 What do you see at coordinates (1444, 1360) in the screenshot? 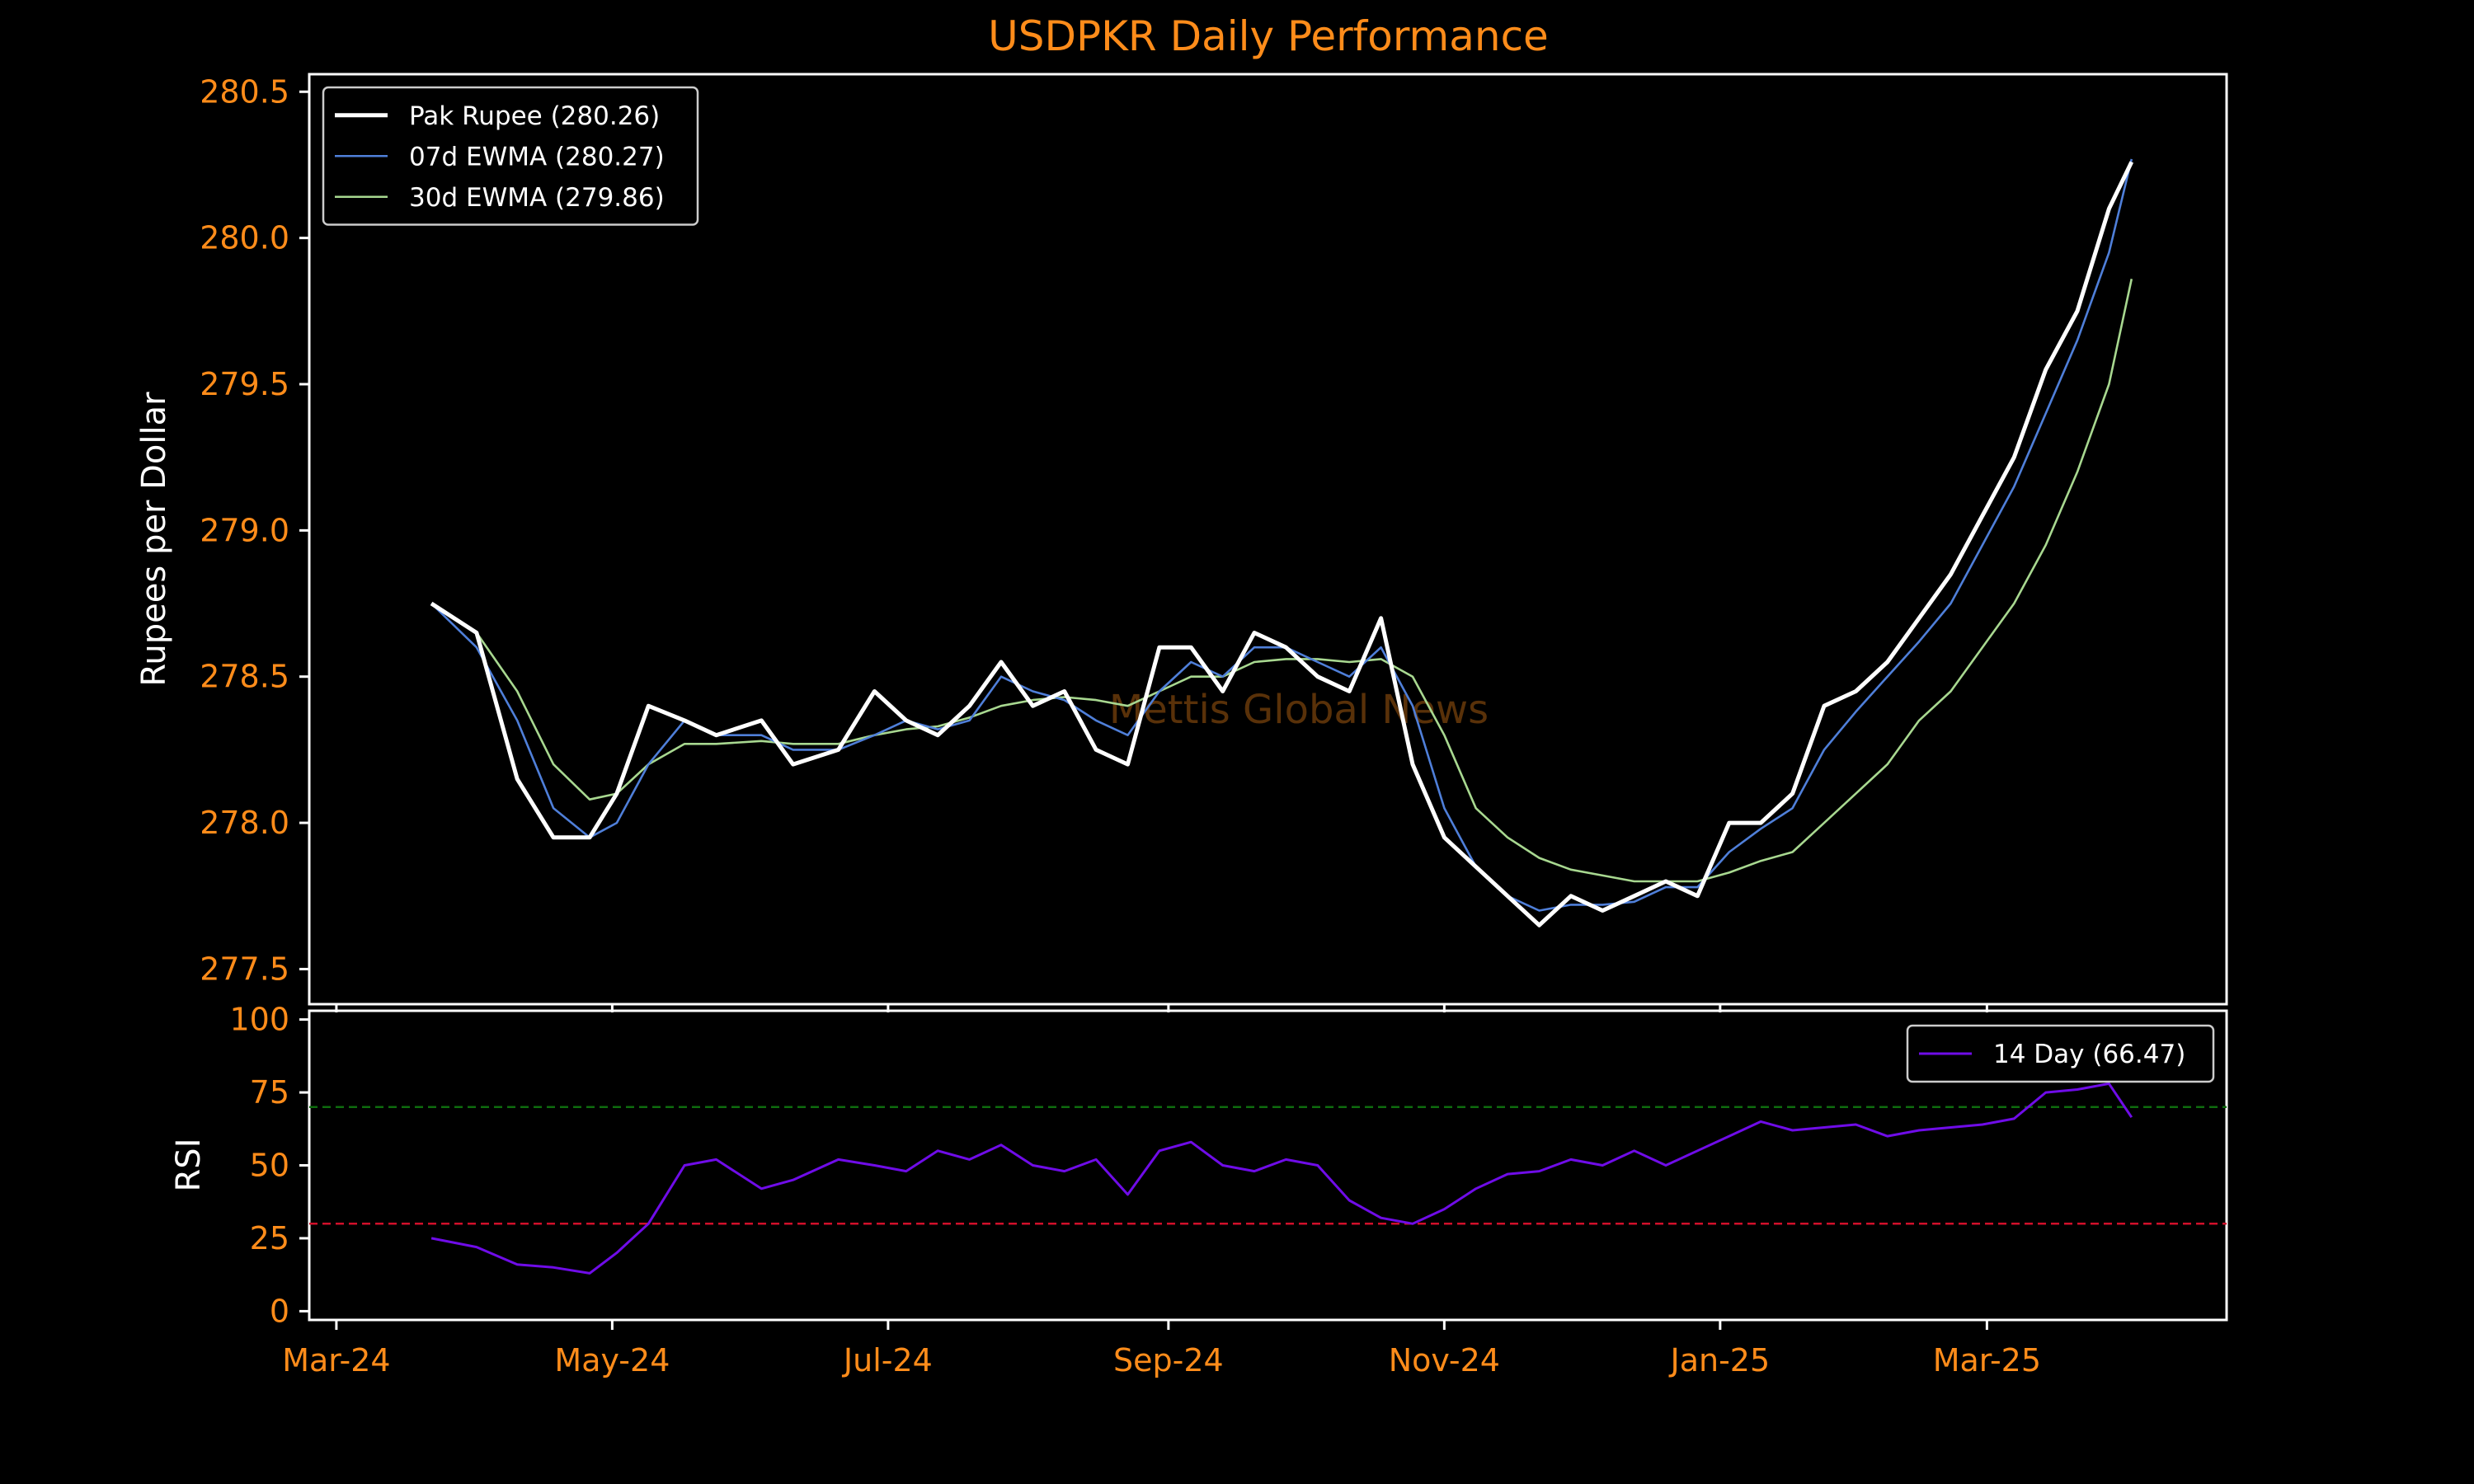
I see `x-tick-label: Nov-24` at bounding box center [1444, 1360].